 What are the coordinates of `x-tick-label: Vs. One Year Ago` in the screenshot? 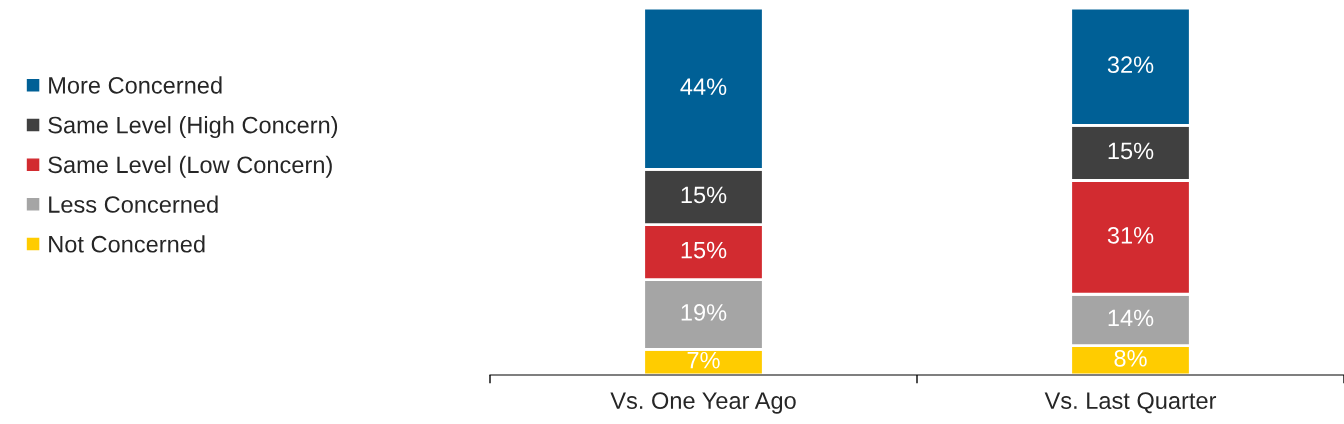 It's located at (703, 403).